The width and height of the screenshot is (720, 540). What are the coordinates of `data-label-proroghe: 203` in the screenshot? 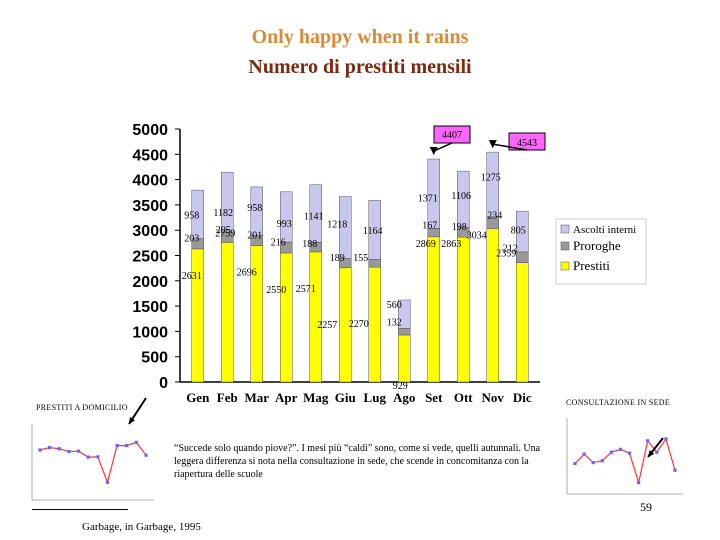 It's located at (191, 239).